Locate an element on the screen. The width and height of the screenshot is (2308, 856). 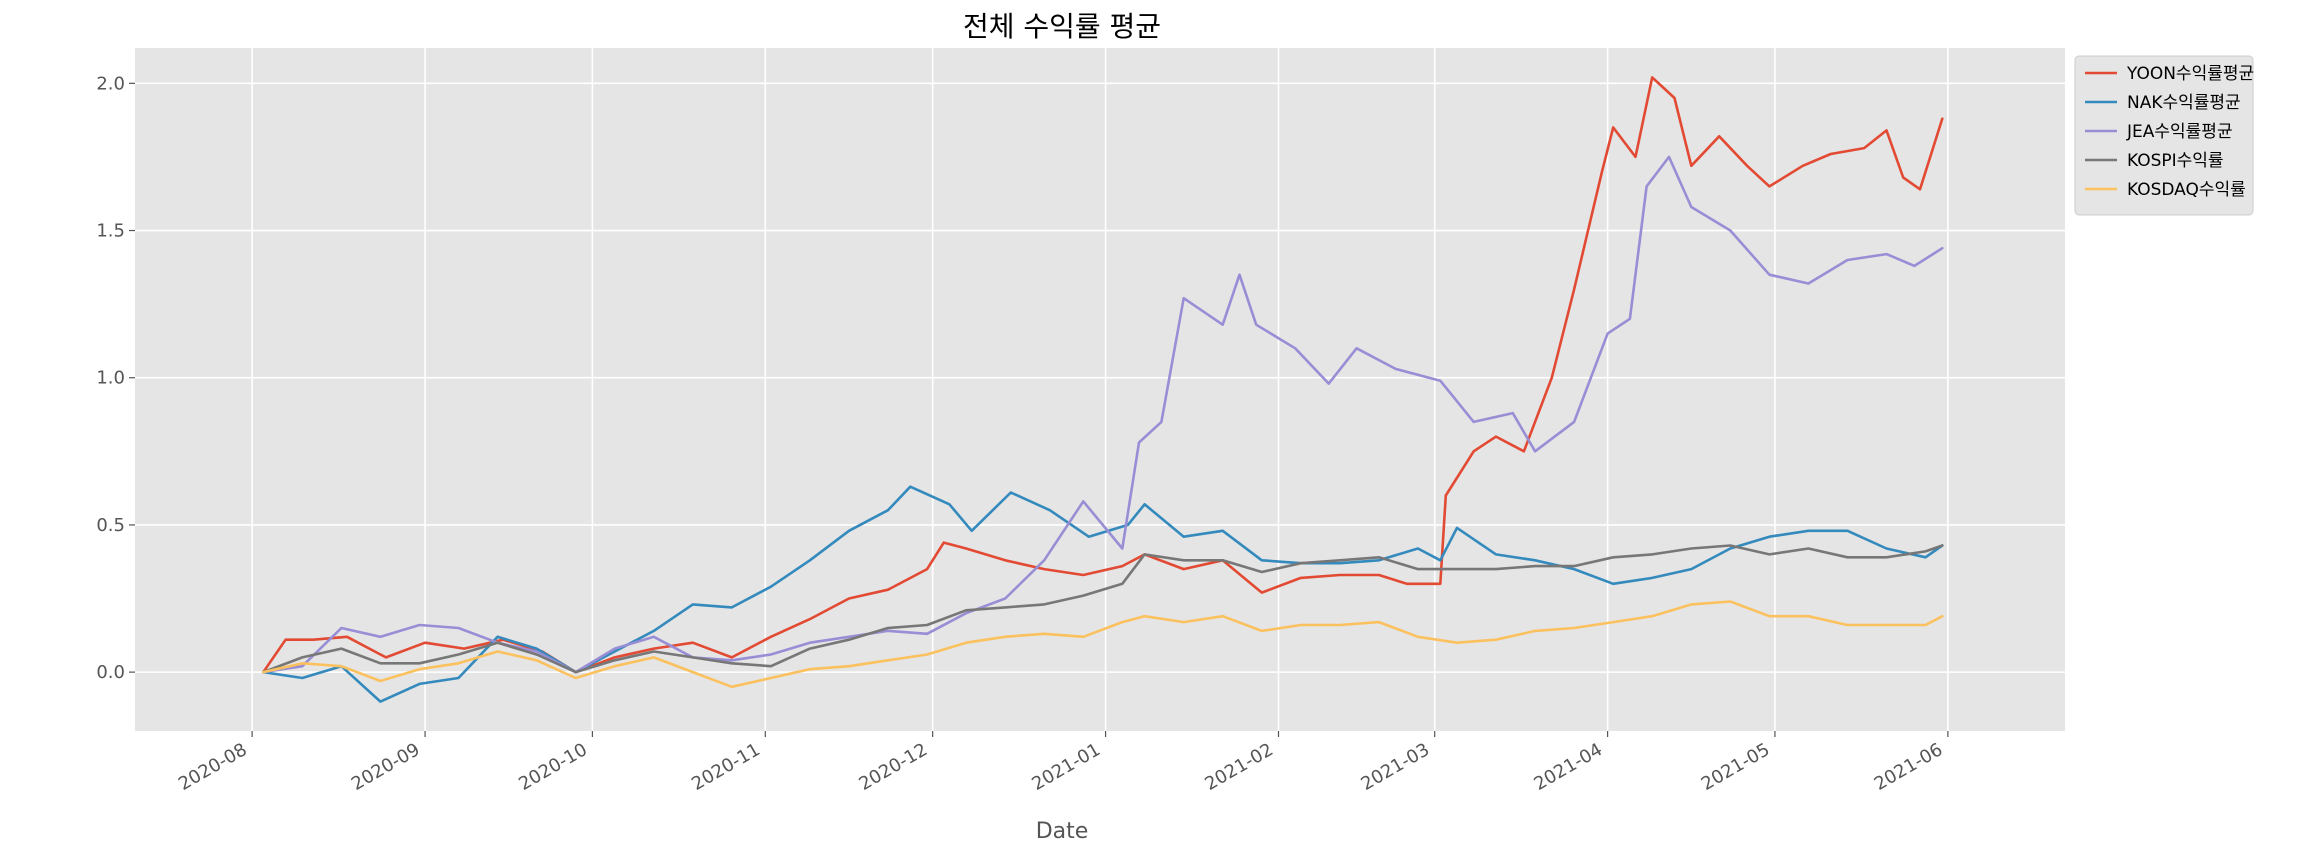
x-tick-label: 2020-08 is located at coordinates (213, 767).